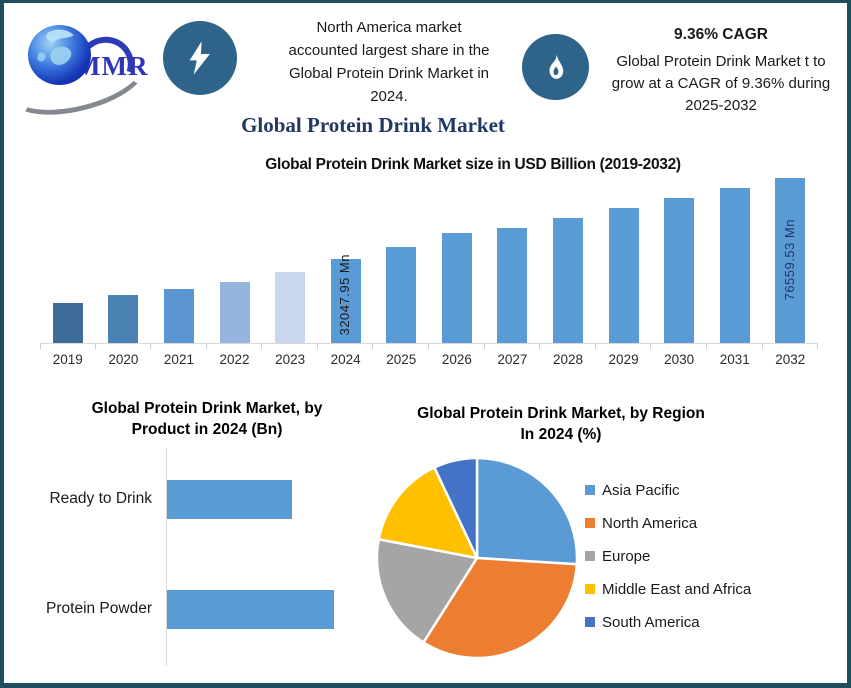  I want to click on legend-label: South America, so click(651, 622).